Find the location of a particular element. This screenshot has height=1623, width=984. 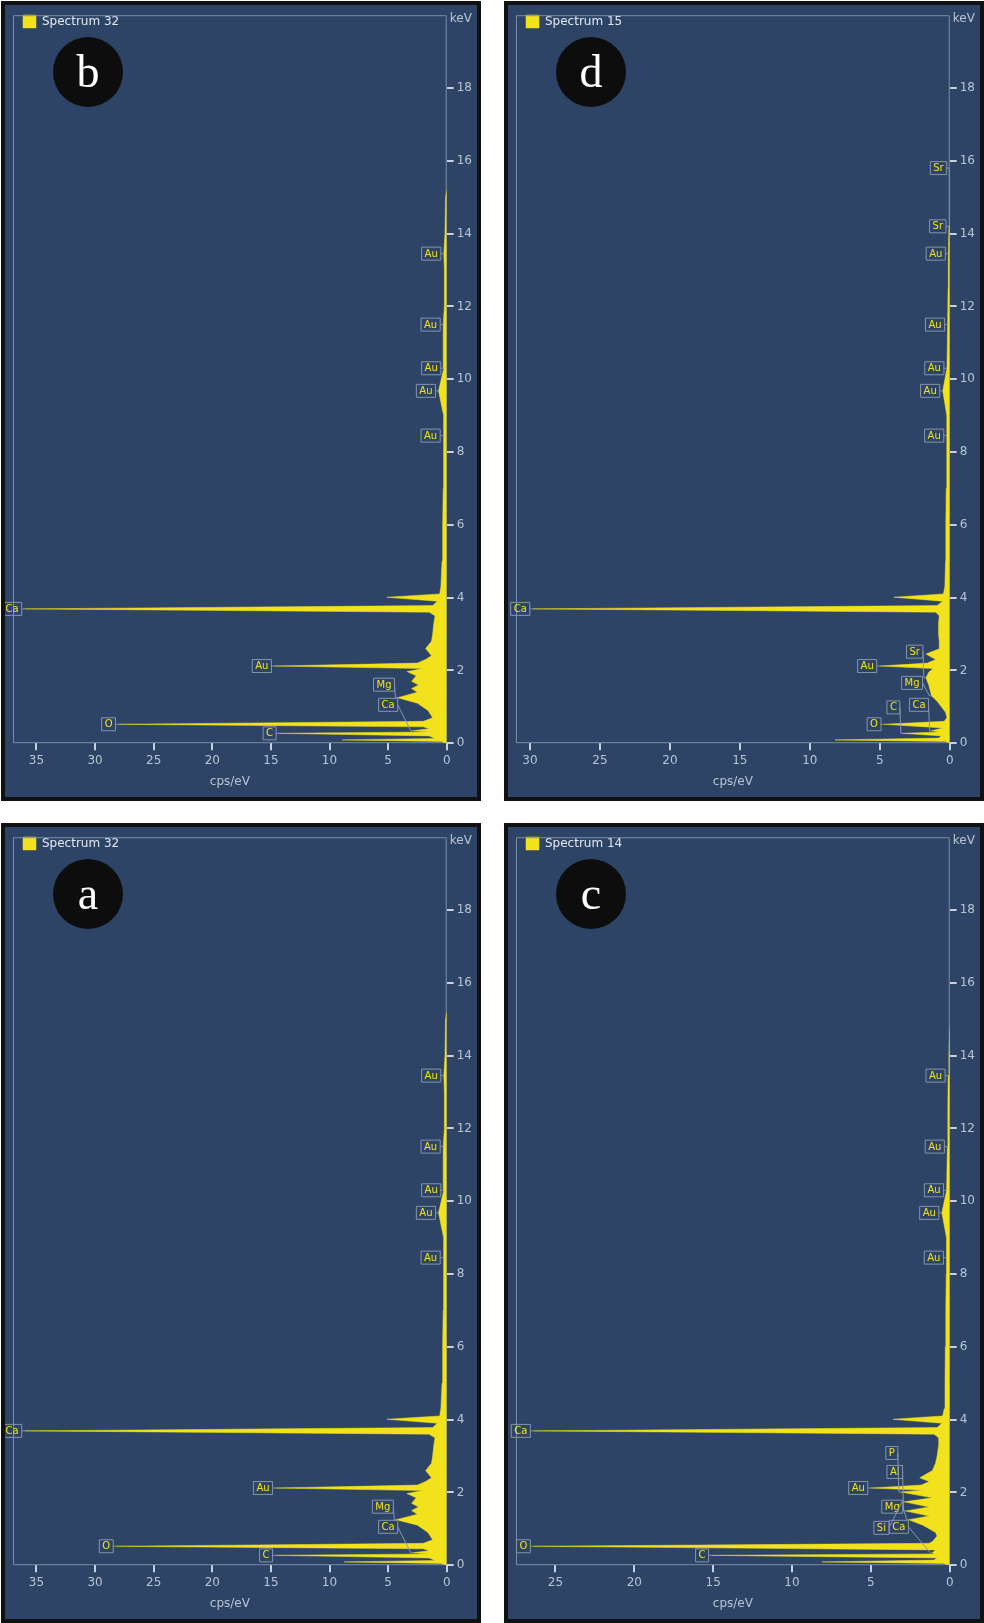

text: d is located at coordinates (591, 72).